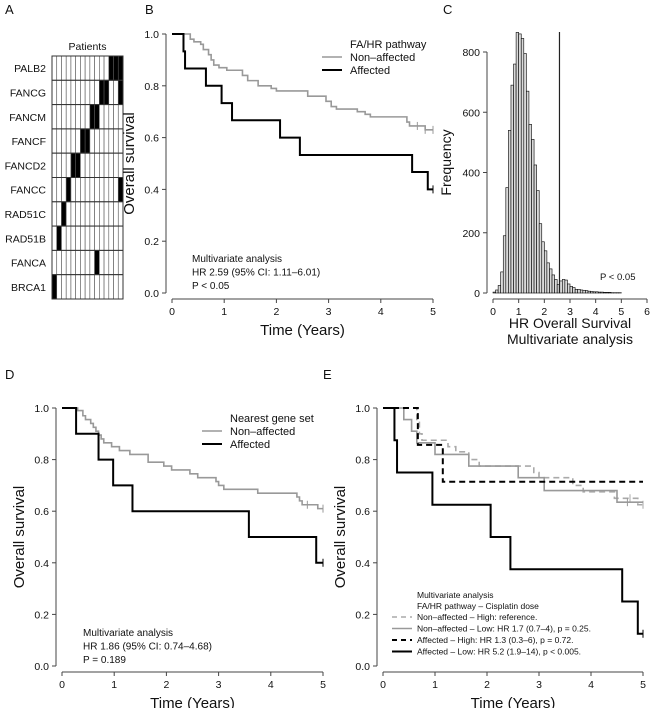 The height and width of the screenshot is (713, 650). What do you see at coordinates (28, 93) in the screenshot?
I see `gene-label-FANCG: FANCG` at bounding box center [28, 93].